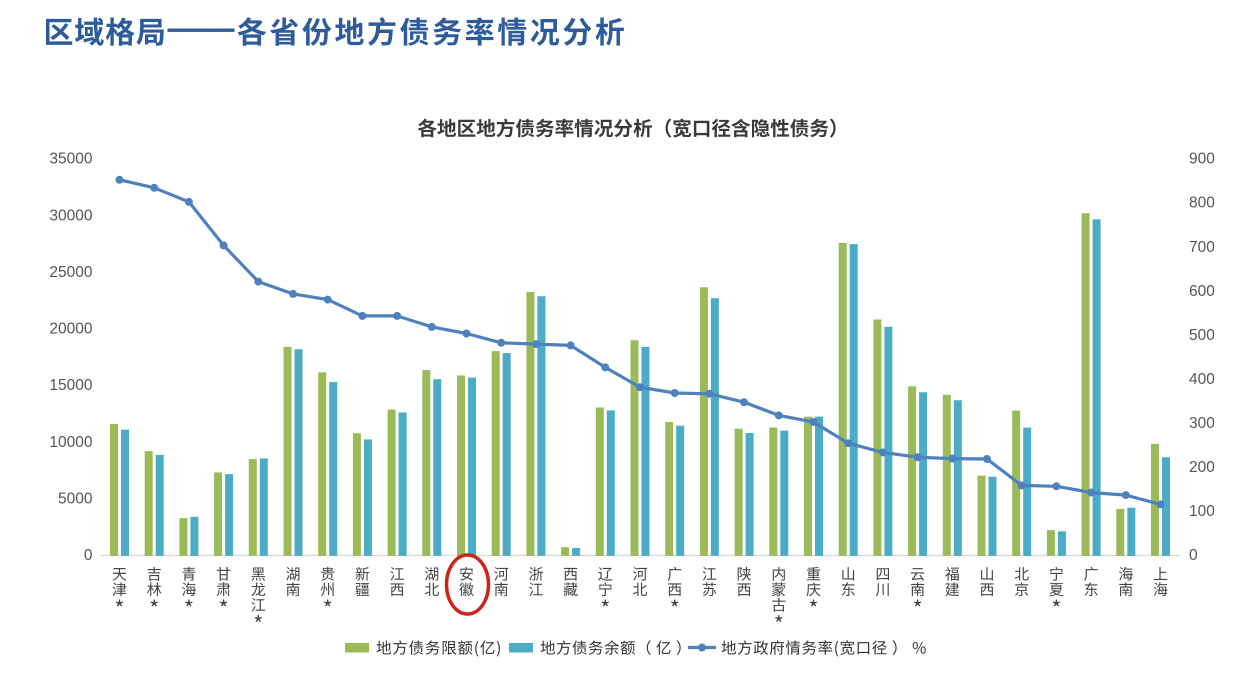 Image resolution: width=1239 pixels, height=679 pixels. What do you see at coordinates (70, 215) in the screenshot?
I see `svg-text: 30000` at bounding box center [70, 215].